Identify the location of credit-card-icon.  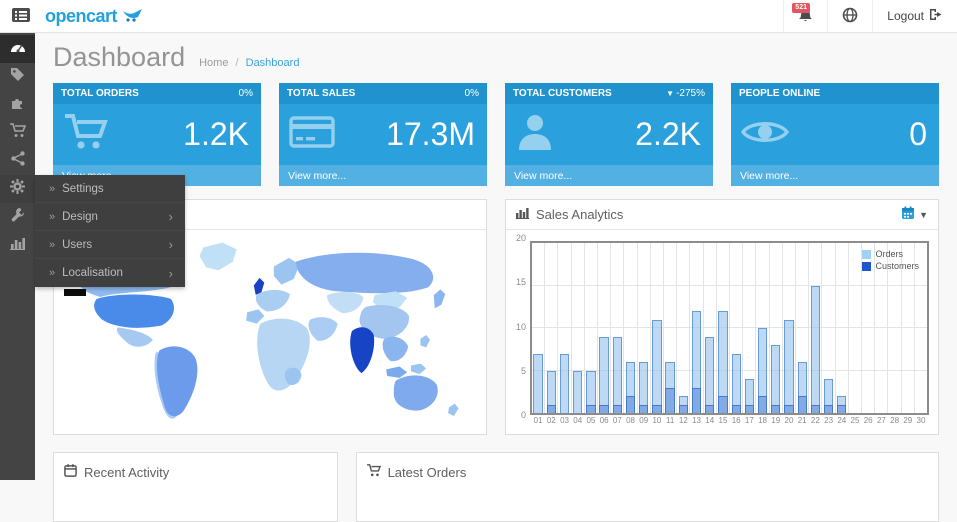
(312, 134).